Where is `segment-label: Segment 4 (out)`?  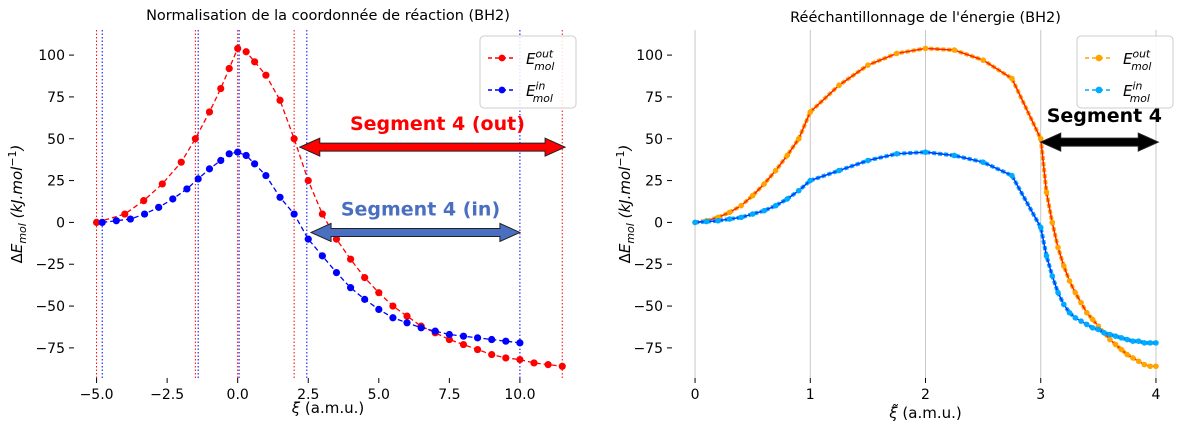
segment-label: Segment 4 (out) is located at coordinates (437, 124).